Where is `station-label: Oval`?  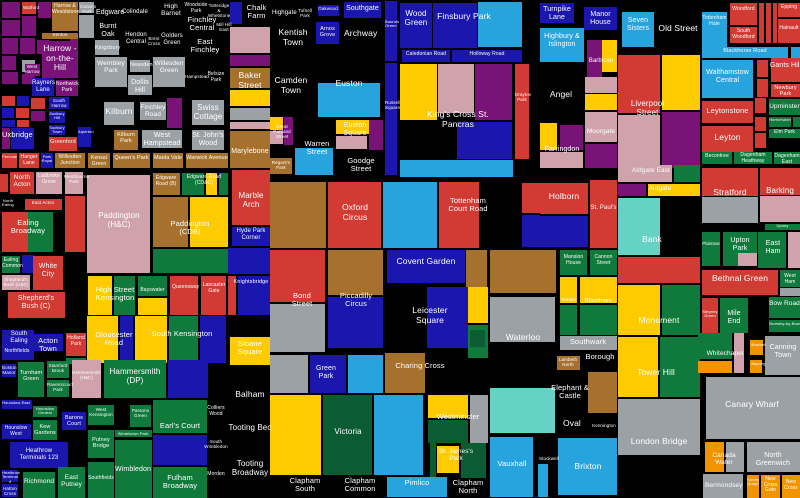 station-label: Oval is located at coordinates (572, 423).